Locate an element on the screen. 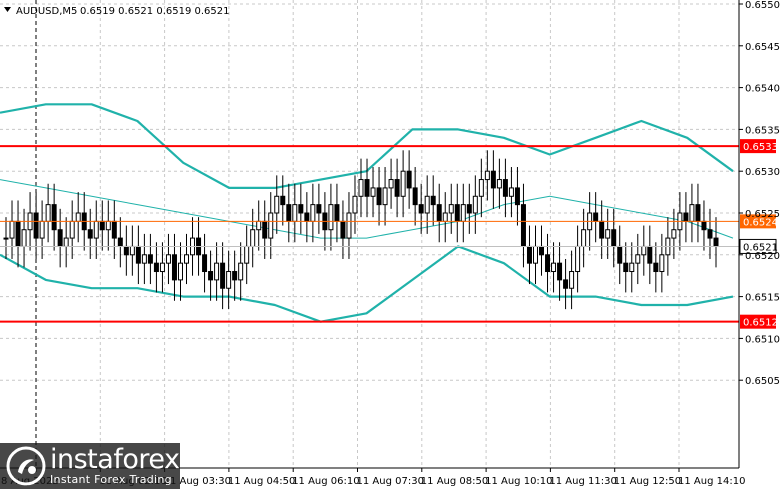 Image resolution: width=781 pixels, height=493 pixels. y-tick-label: 0.6530 is located at coordinates (762, 172).